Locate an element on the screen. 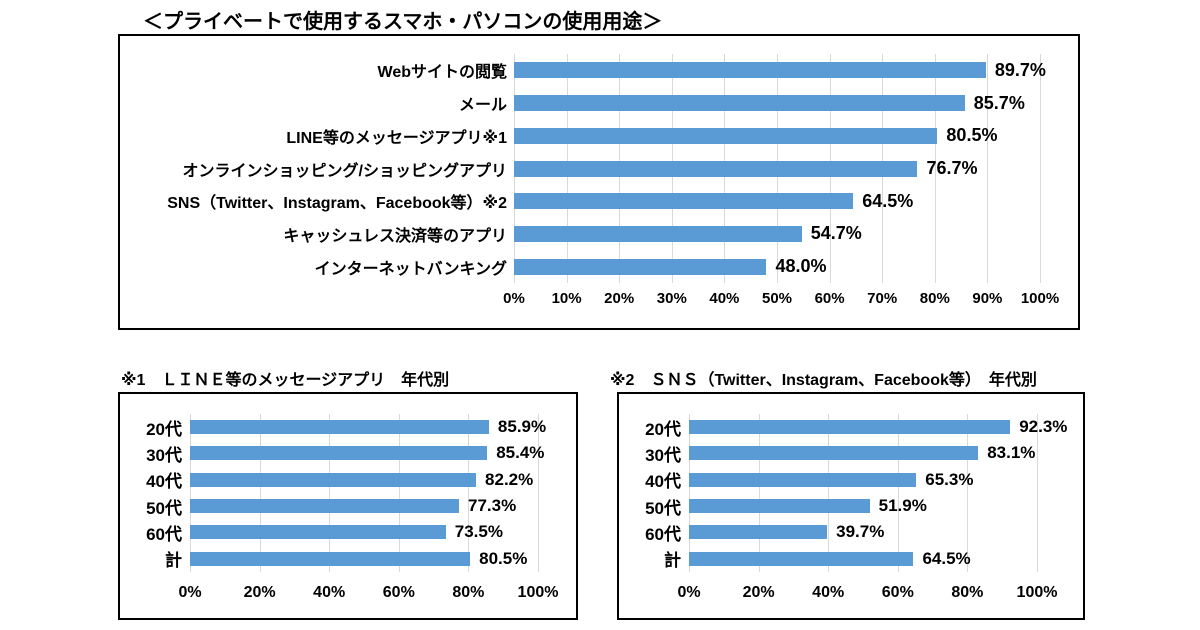 The width and height of the screenshot is (1200, 630). x-axis: 0% 10% 20% 30% 40% 50% 60% 70% 80% 90% 100% is located at coordinates (781, 299).